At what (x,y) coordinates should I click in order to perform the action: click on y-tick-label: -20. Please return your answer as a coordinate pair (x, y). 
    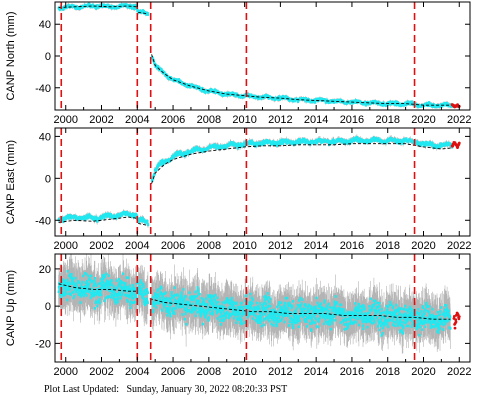
    Looking at the image, I should click on (43, 344).